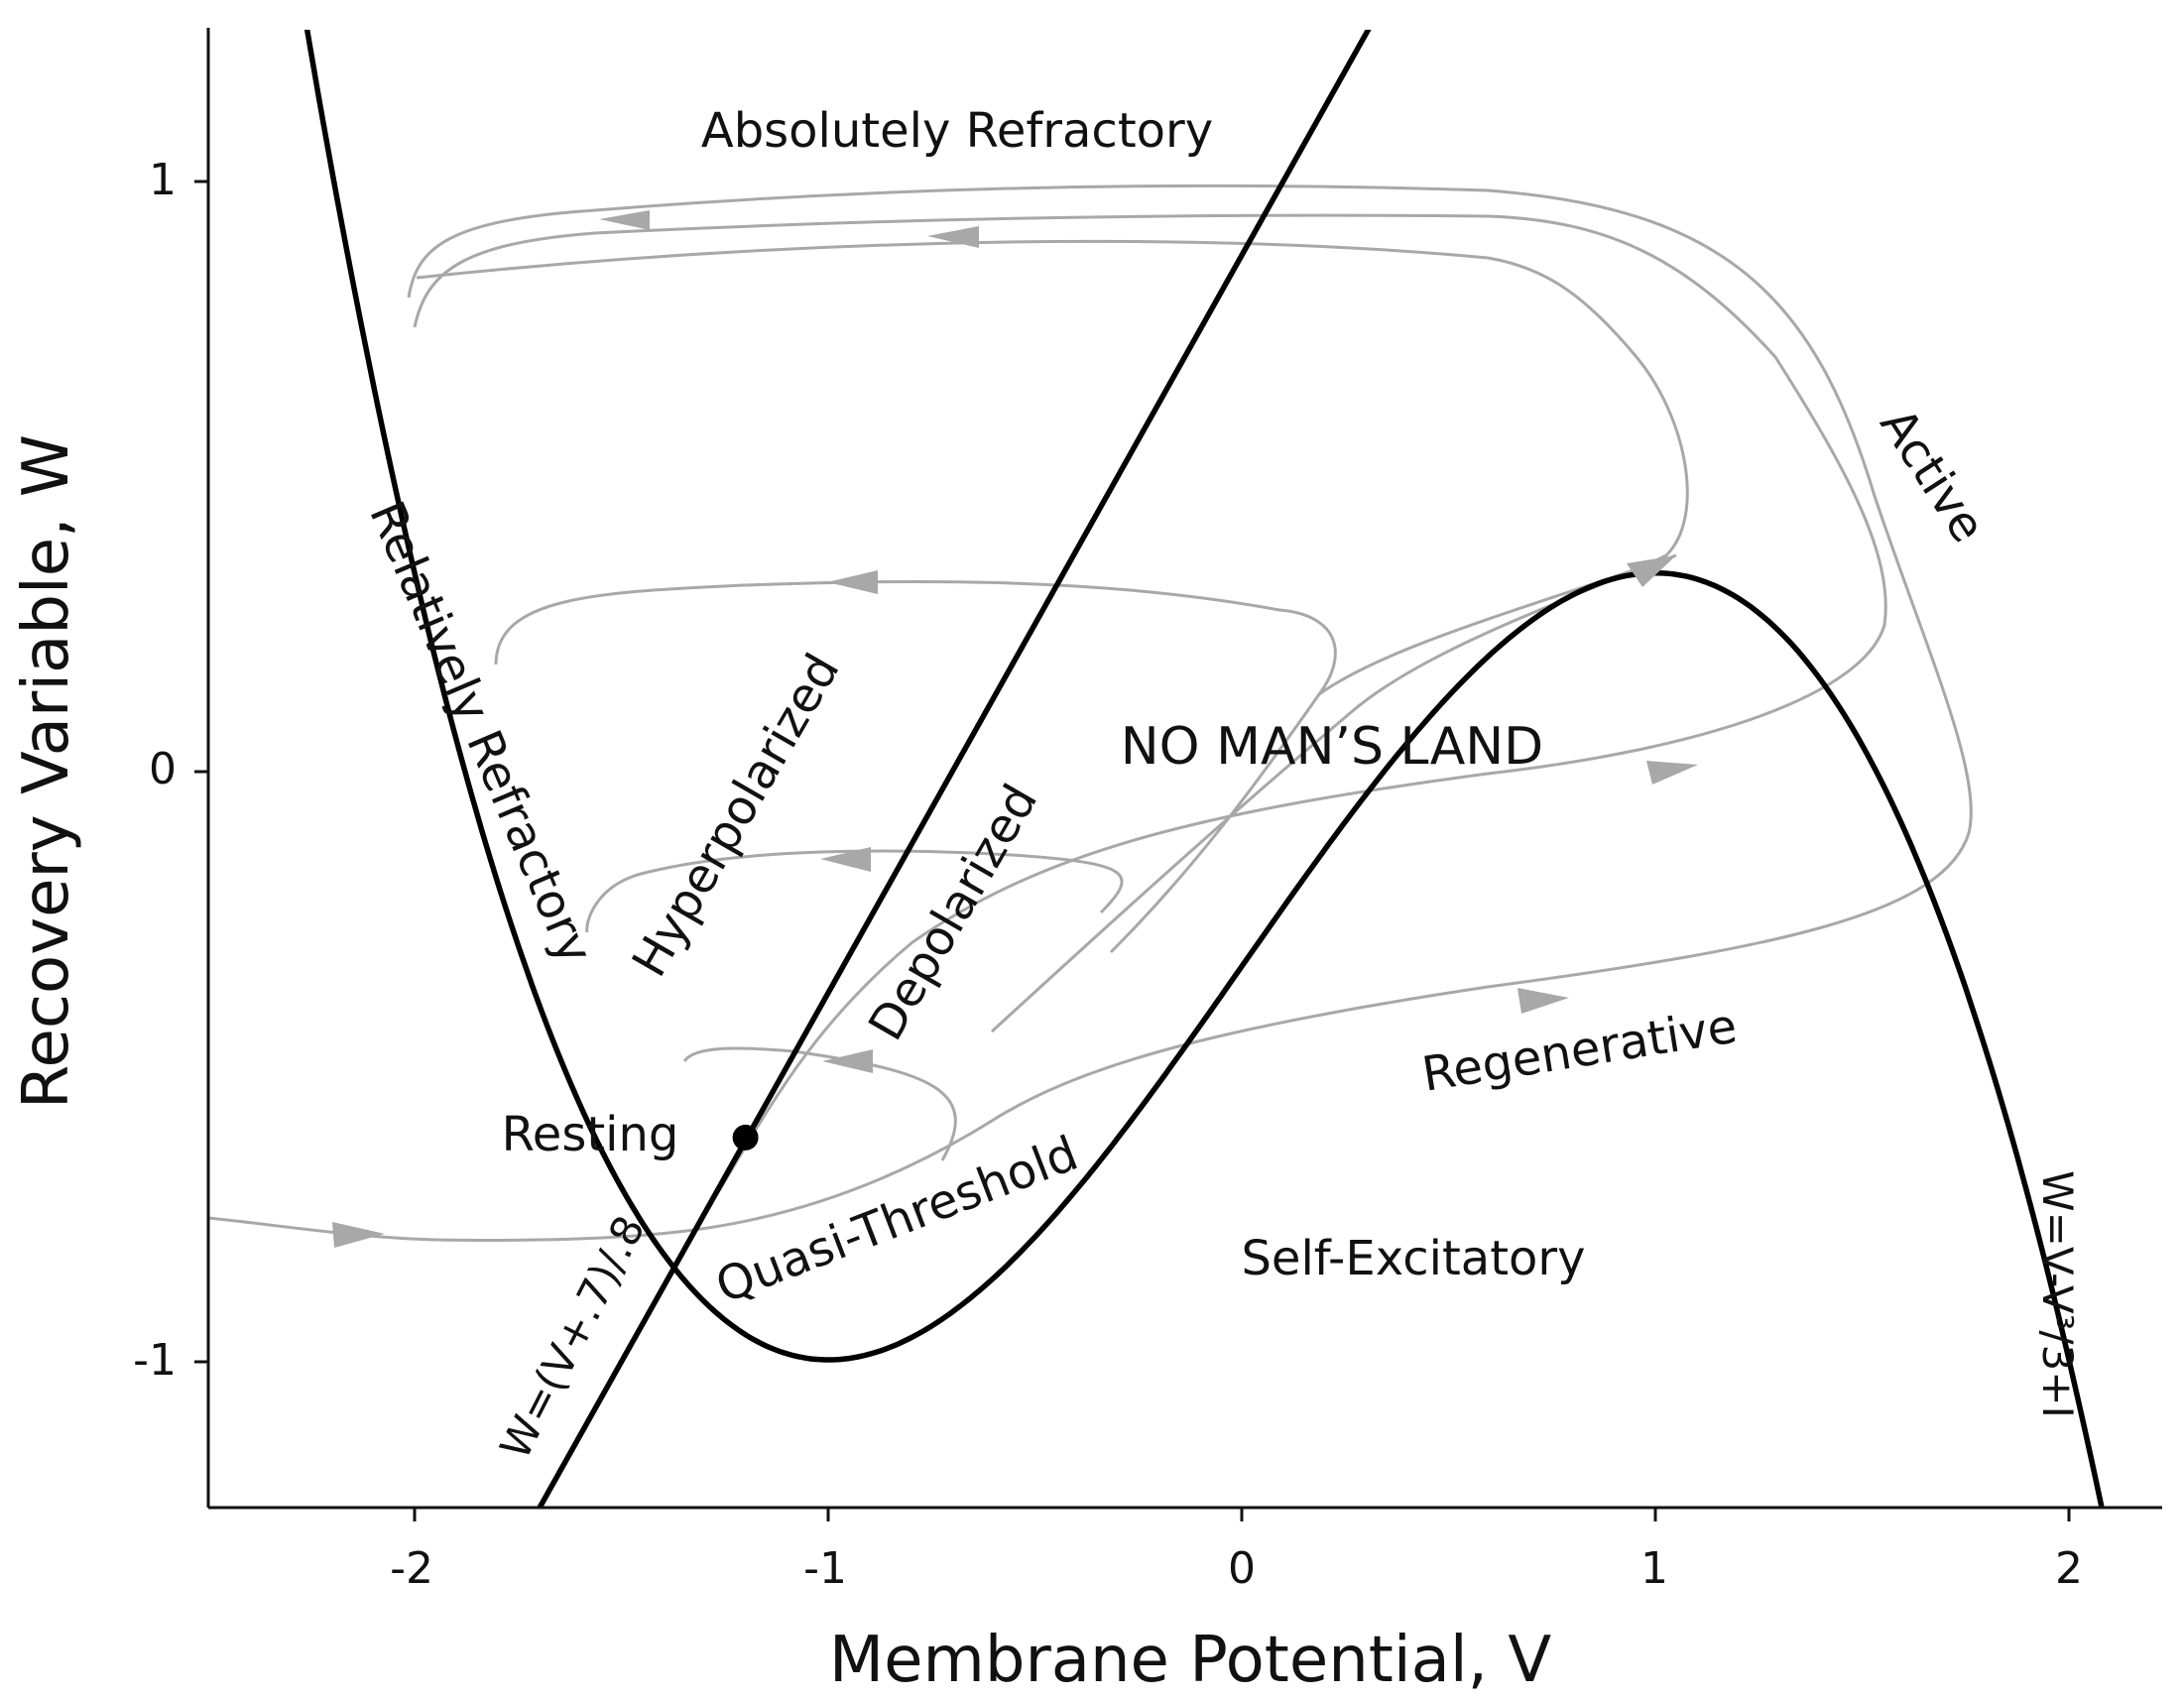 This screenshot has height=1700, width=2184. What do you see at coordinates (825, 1568) in the screenshot?
I see `x-tick-label: -1` at bounding box center [825, 1568].